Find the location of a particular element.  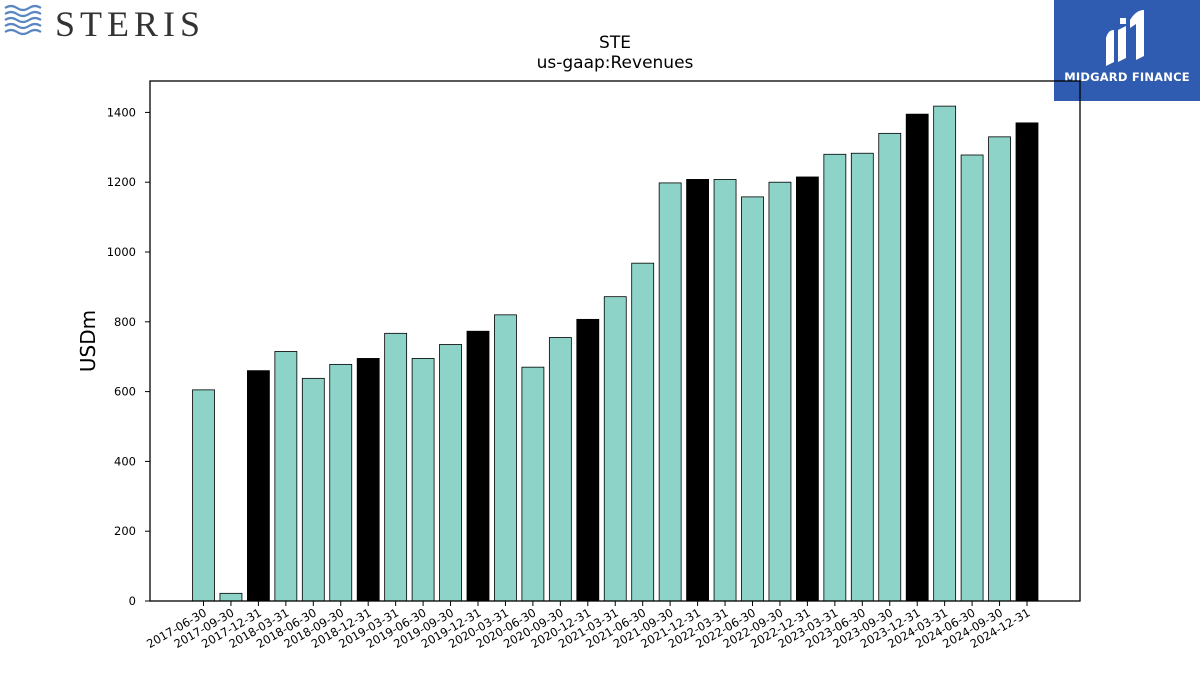

y-tick-label: 200 is located at coordinates (125, 531).